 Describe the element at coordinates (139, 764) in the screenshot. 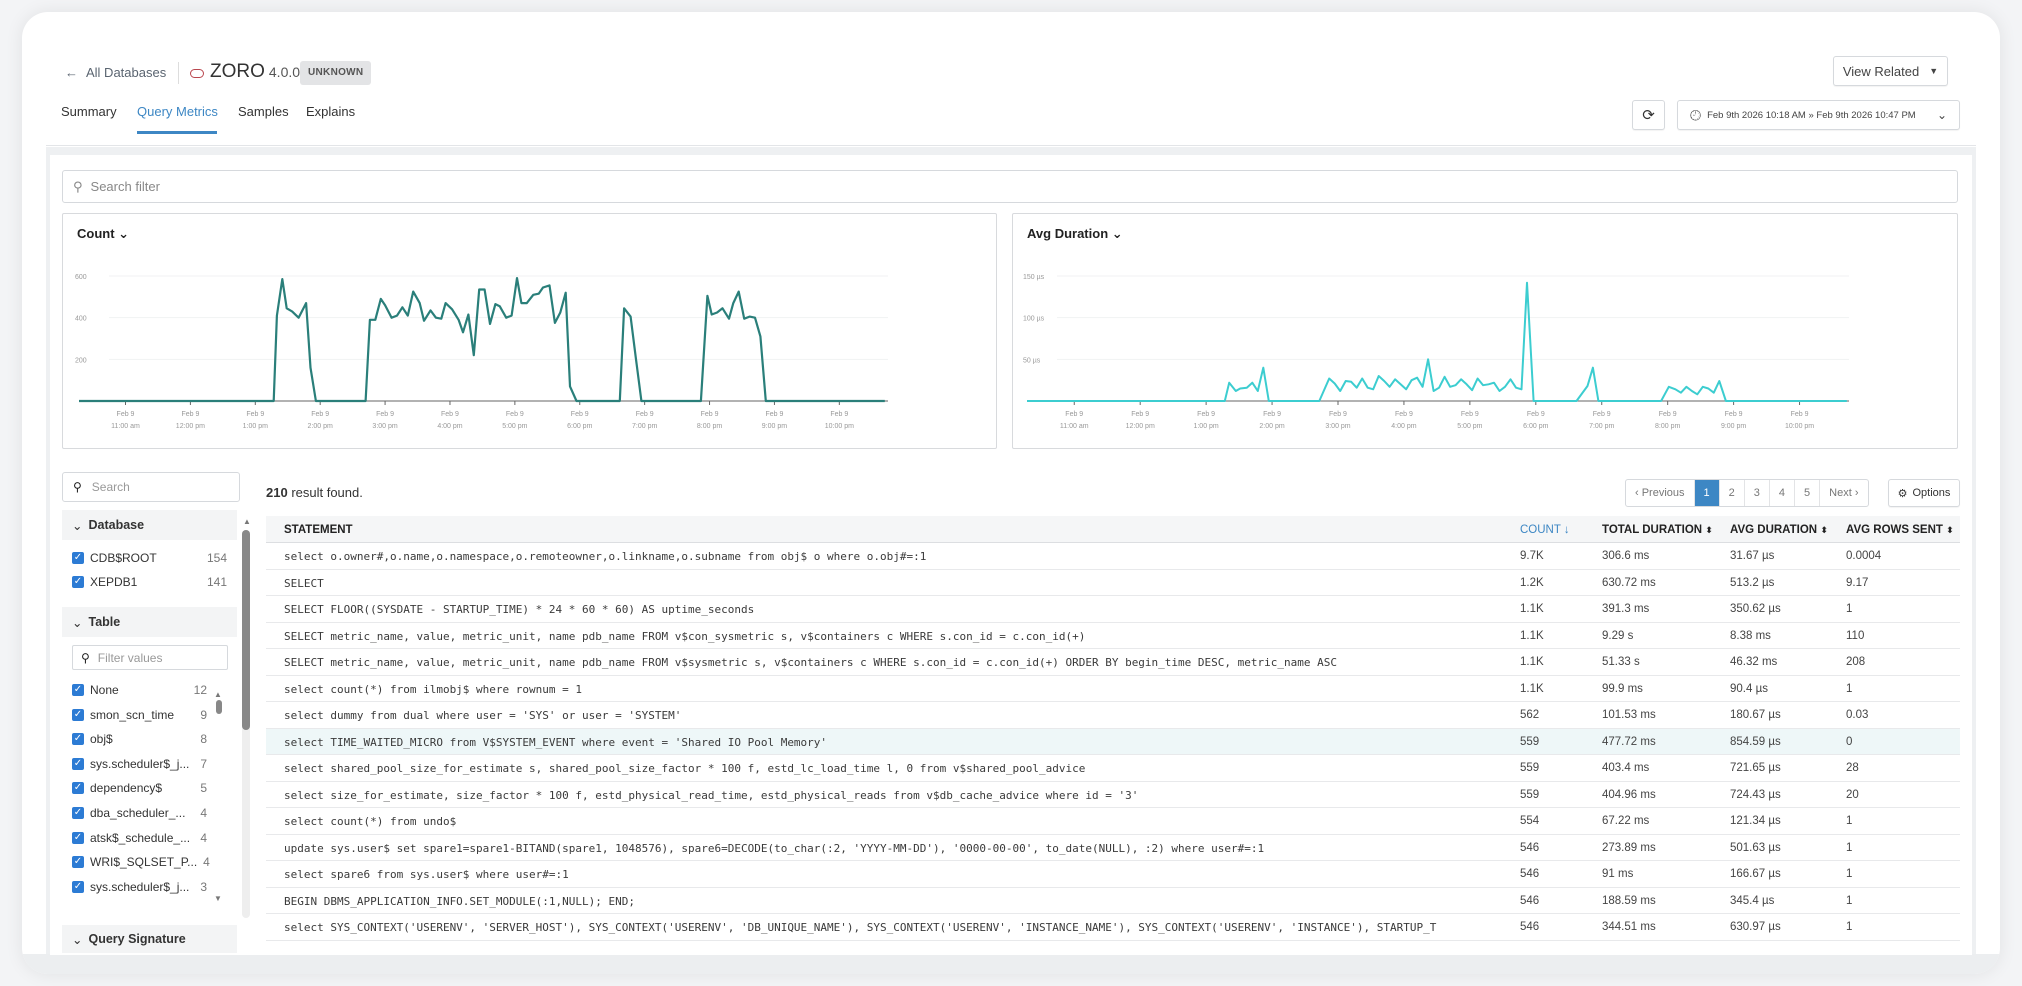

I see `facet-item: ✓ sys.scheduler$_j... 7` at that location.